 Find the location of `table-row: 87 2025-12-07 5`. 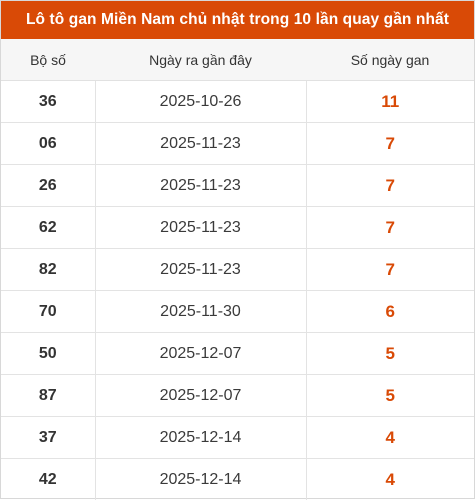

table-row: 87 2025-12-07 5 is located at coordinates (237, 396).